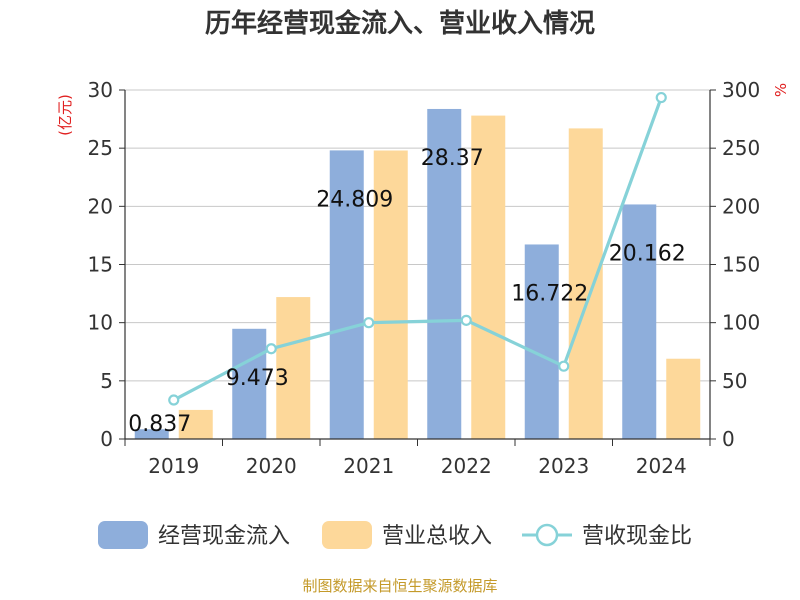  What do you see at coordinates (100, 265) in the screenshot?
I see `left-tick-label: 15` at bounding box center [100, 265].